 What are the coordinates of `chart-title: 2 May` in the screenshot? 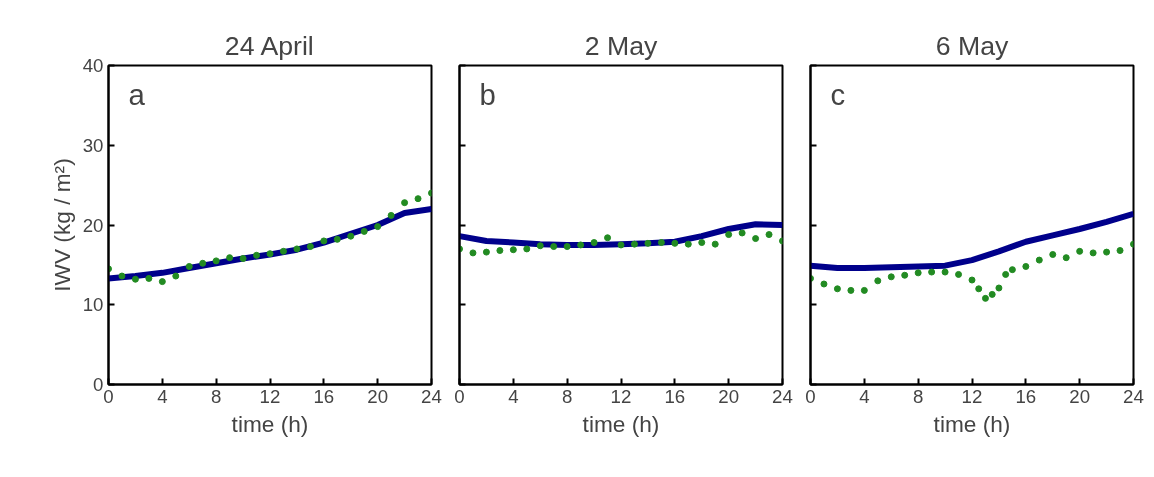 It's located at (621, 45).